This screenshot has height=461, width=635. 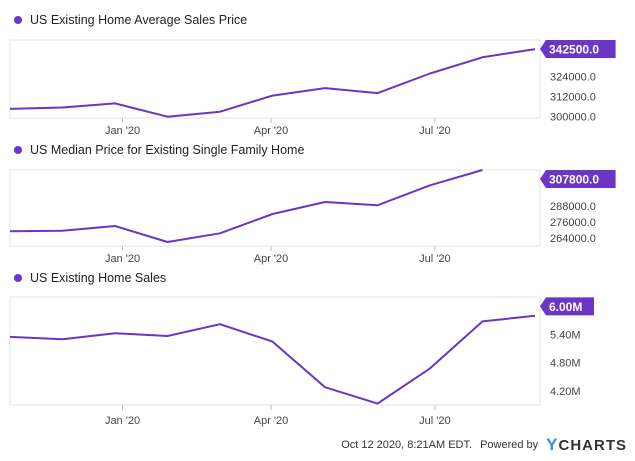 I want to click on chart-1-y-tick-label: 324000.0, so click(x=573, y=78).